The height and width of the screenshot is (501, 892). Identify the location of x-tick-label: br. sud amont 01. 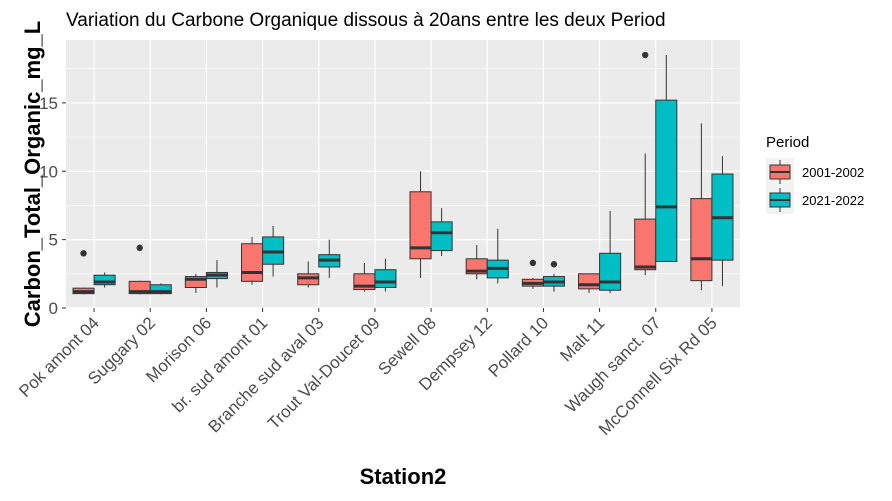
(219, 364).